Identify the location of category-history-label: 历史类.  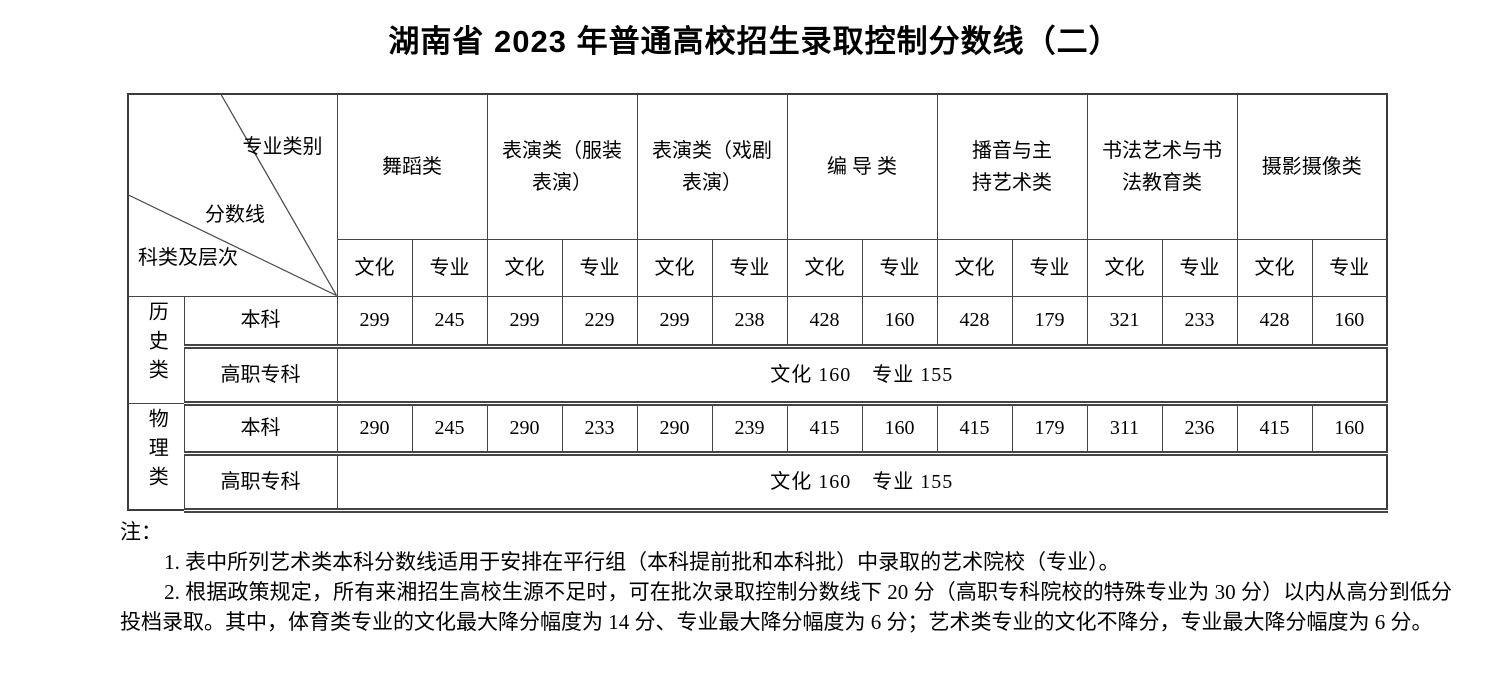
(156, 344).